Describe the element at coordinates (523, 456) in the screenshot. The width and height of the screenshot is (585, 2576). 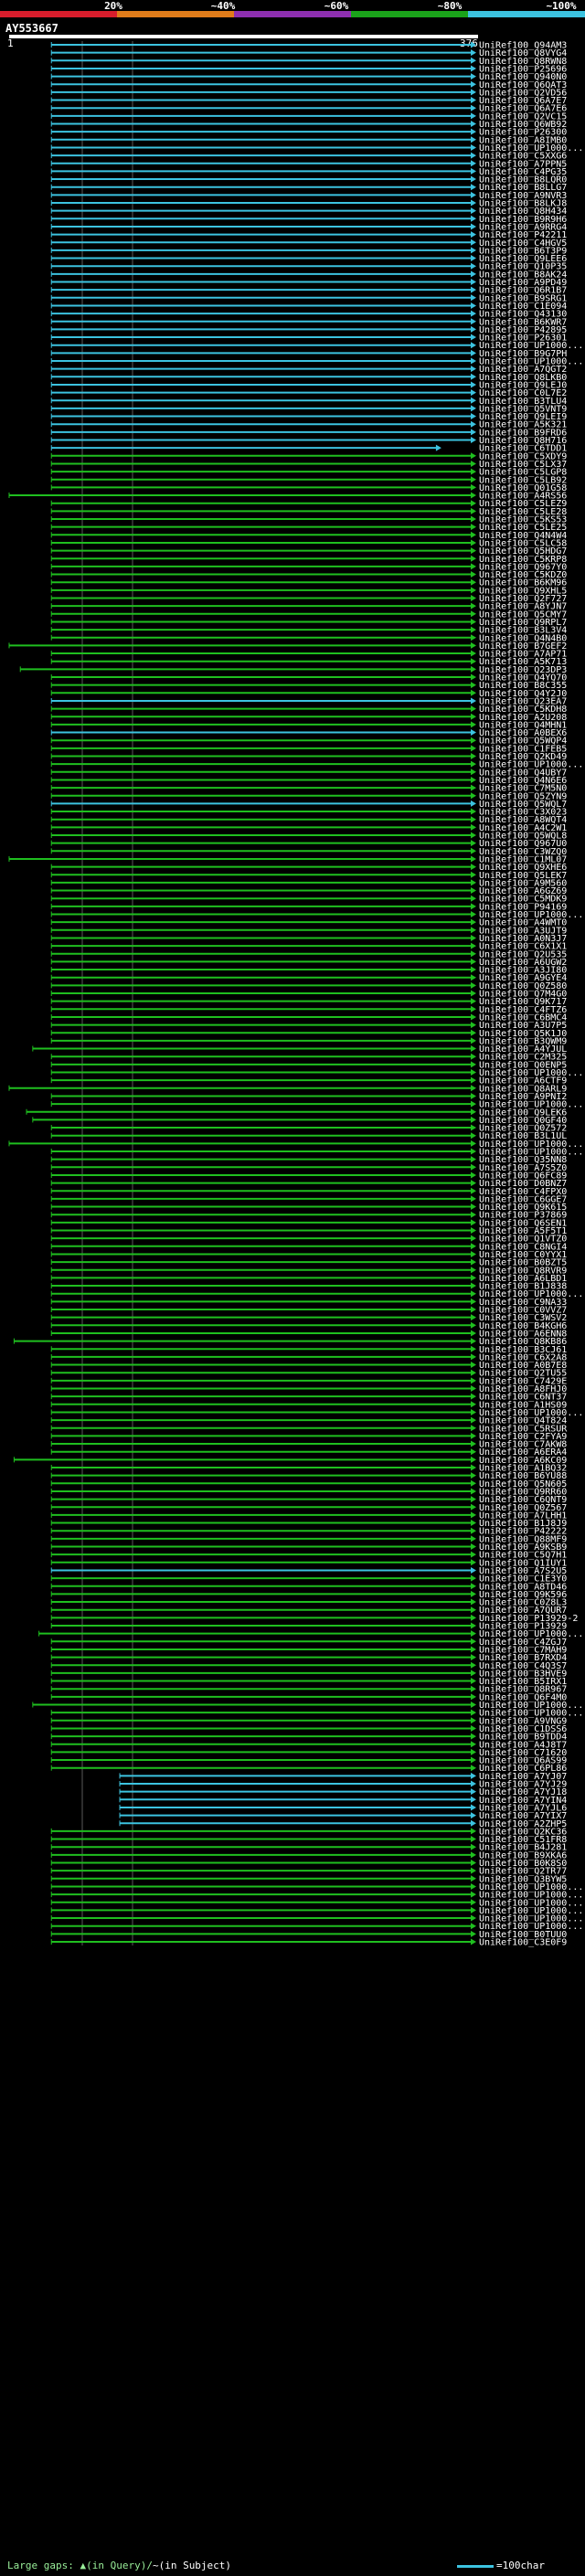
I see `hit-label: UniRef100_C5XDY9` at that location.